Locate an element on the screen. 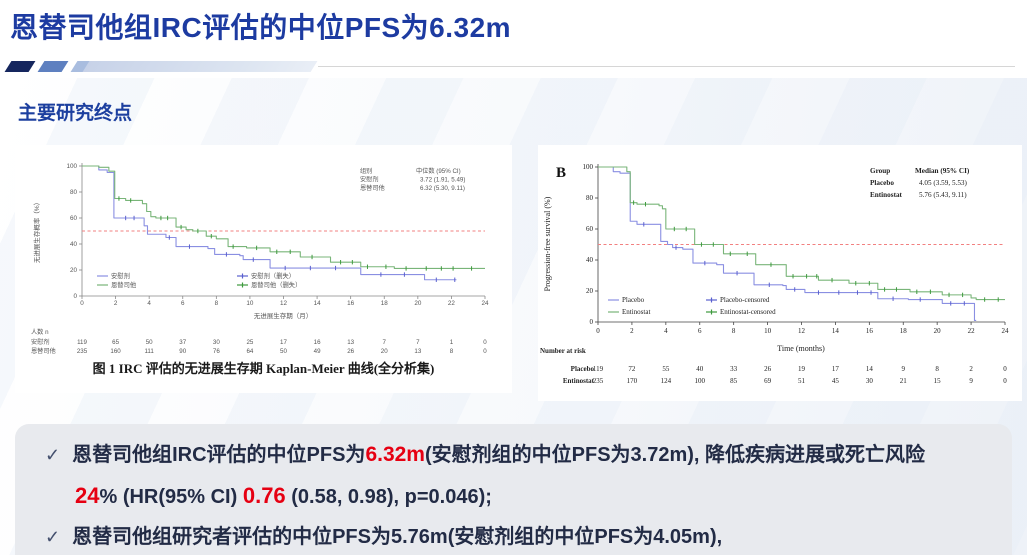 This screenshot has width=1027, height=555. svg-text: 17 is located at coordinates (283, 342).